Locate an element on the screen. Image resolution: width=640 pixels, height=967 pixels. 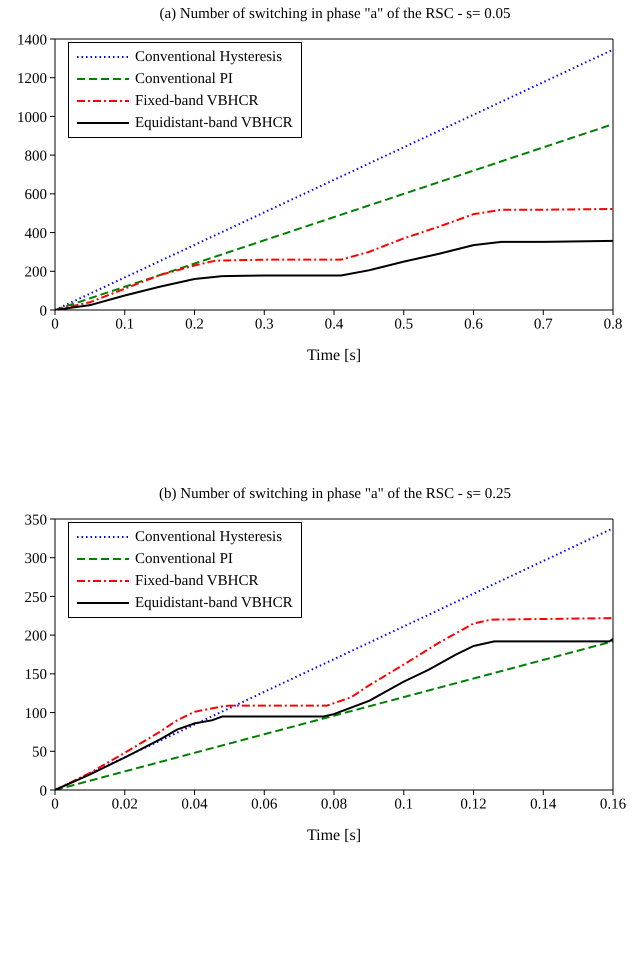
x-tick-label: 0.2 is located at coordinates (194, 324).